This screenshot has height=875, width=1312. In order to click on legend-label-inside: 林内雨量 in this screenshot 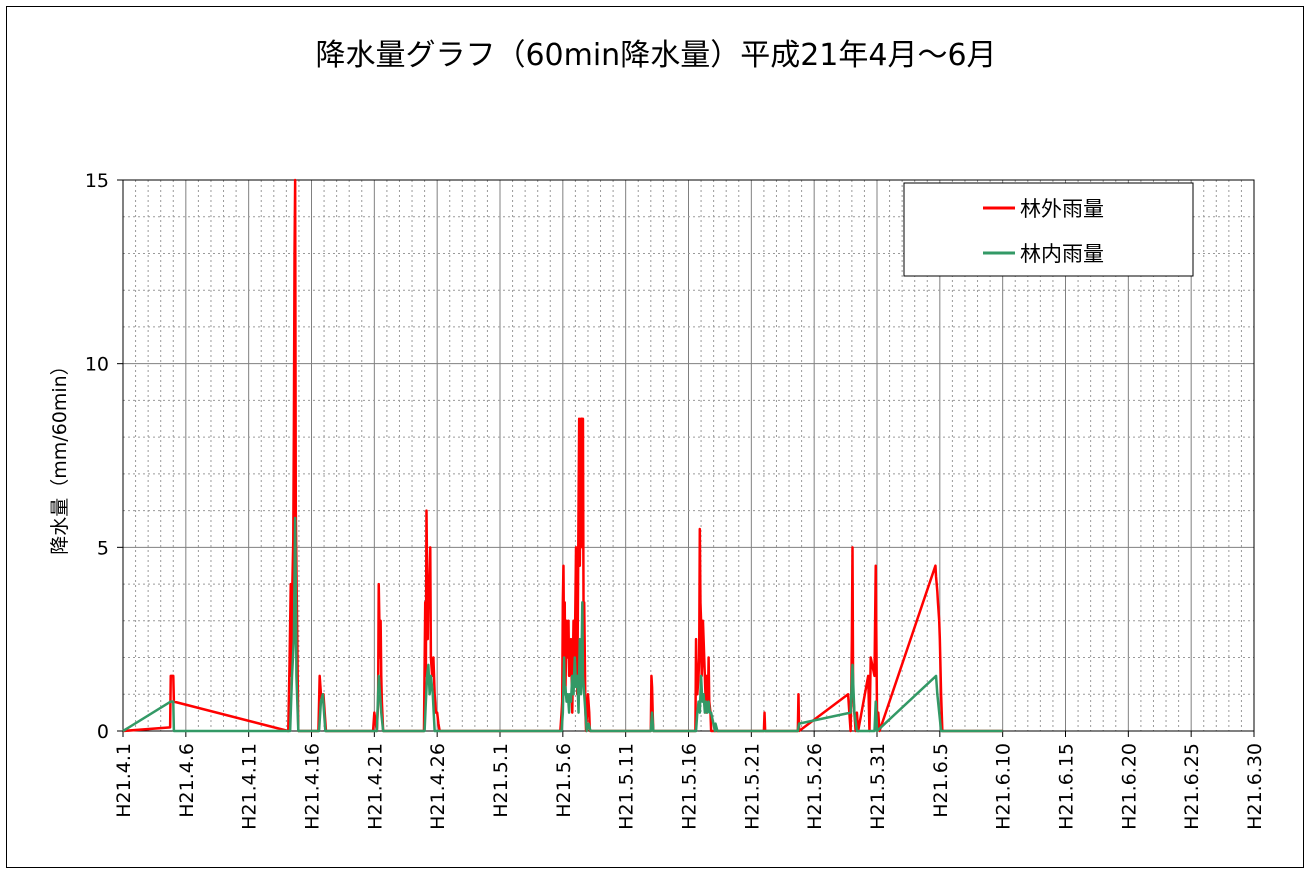, I will do `click(1062, 254)`.